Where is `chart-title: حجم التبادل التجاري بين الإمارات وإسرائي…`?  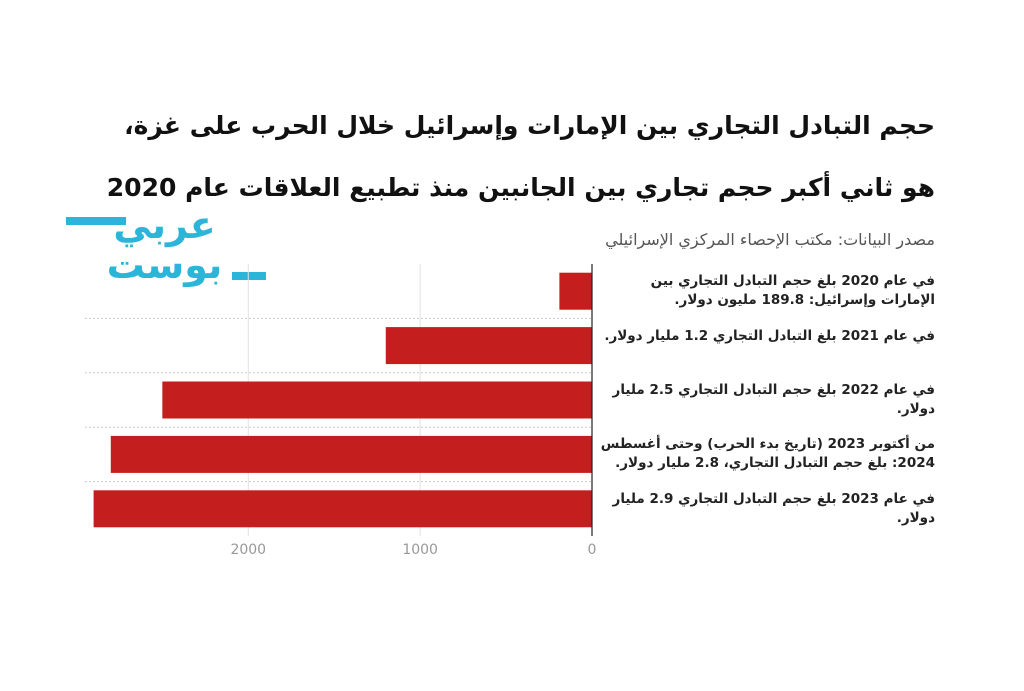
chart-title: حجم التبادل التجاري بين الإمارات وإسرائي… is located at coordinates (520, 156).